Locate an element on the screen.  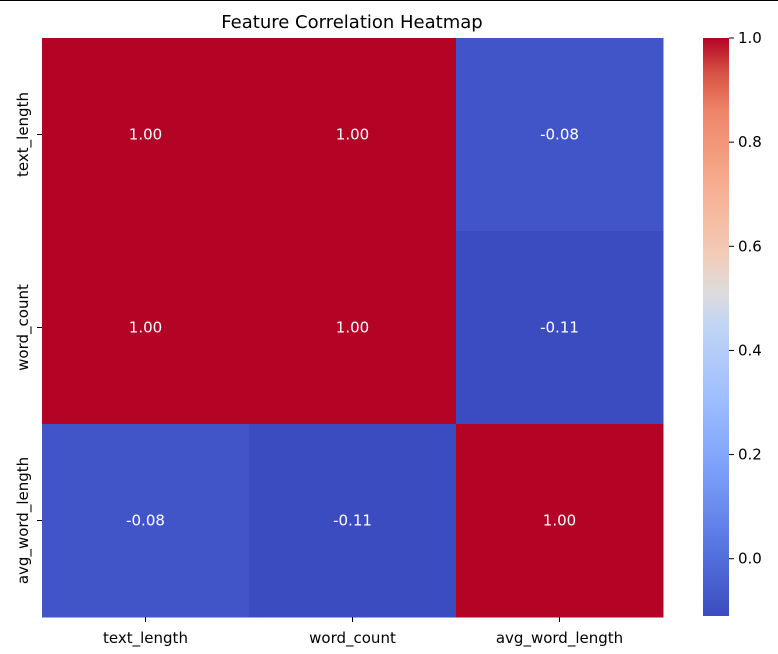
y-tick-label: text_length is located at coordinates (23, 134).